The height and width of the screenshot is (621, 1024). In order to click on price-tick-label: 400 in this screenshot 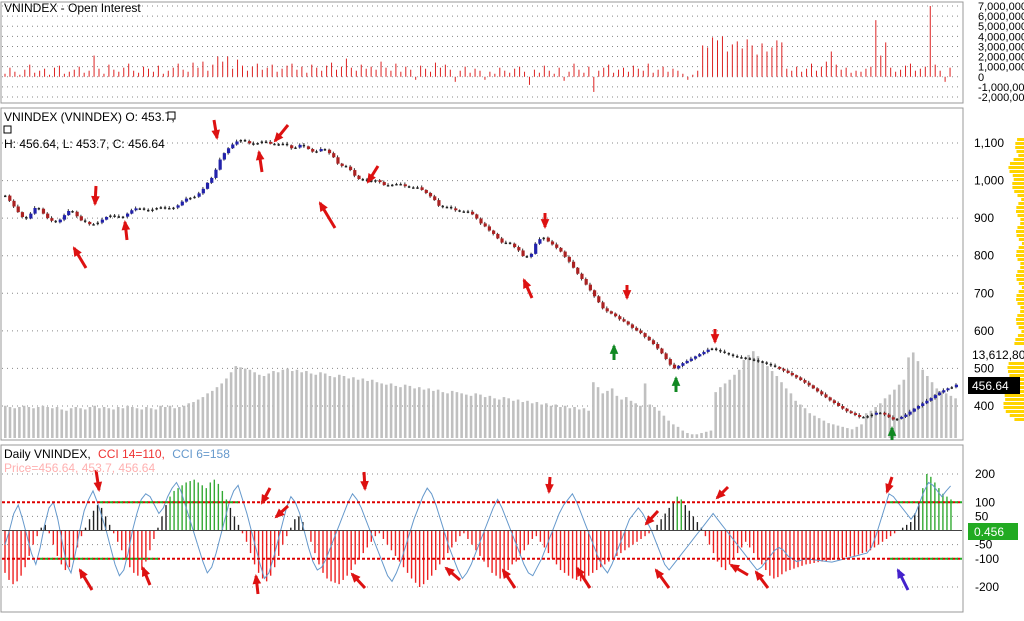, I will do `click(984, 406)`.